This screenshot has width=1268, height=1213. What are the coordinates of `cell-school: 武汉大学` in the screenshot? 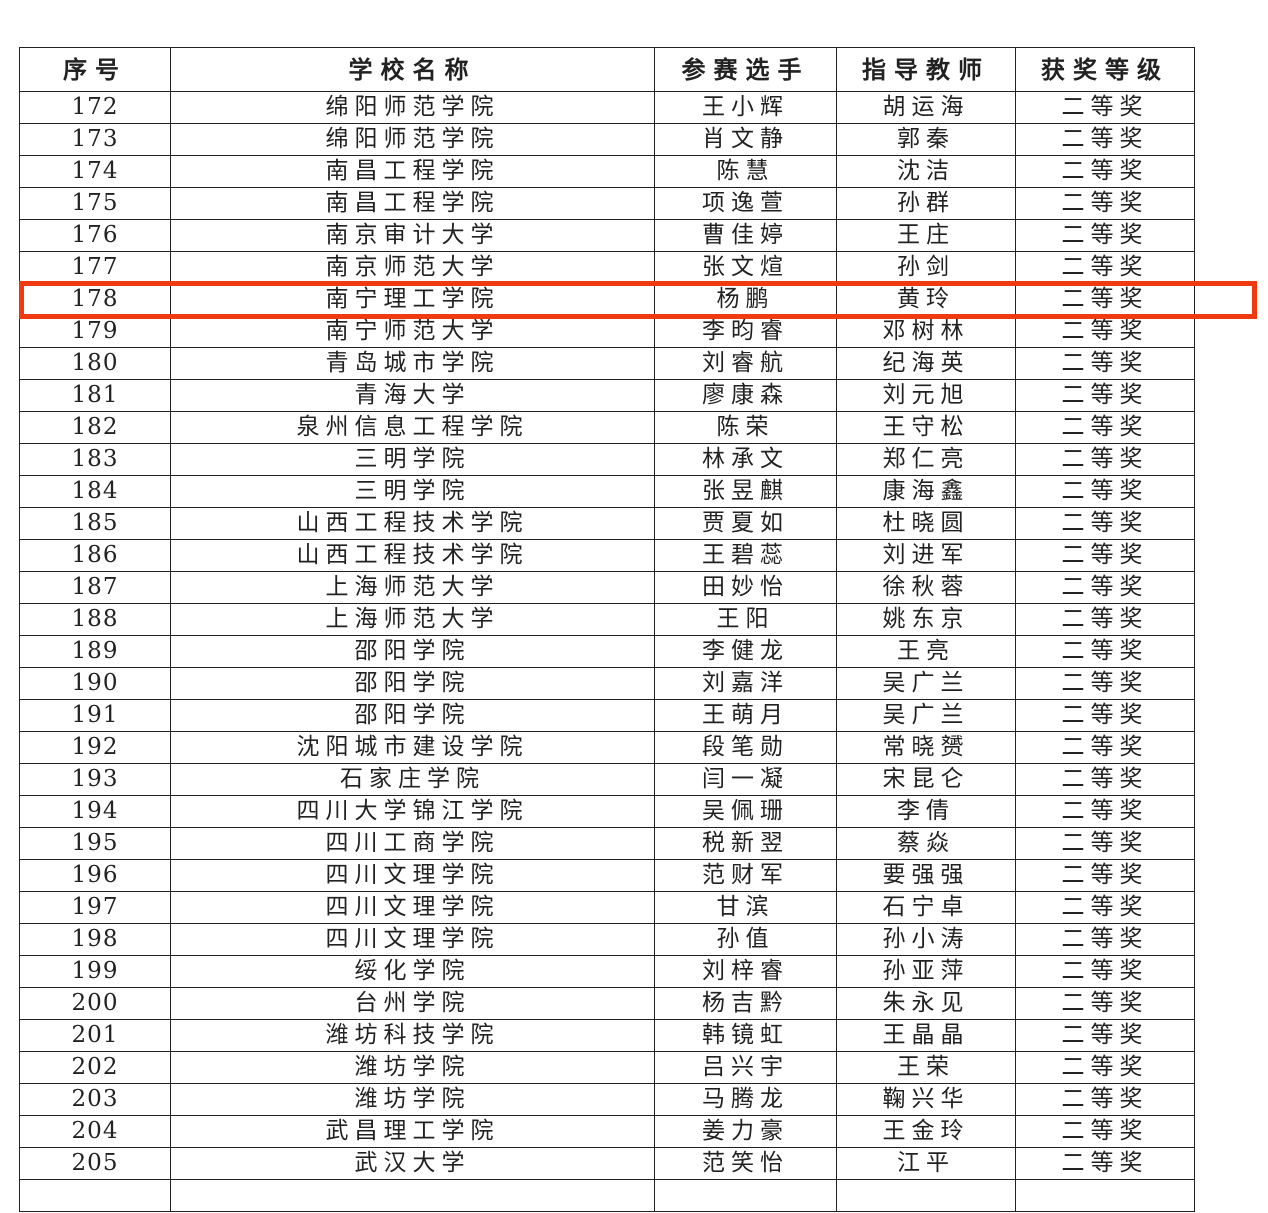 It's located at (412, 1163).